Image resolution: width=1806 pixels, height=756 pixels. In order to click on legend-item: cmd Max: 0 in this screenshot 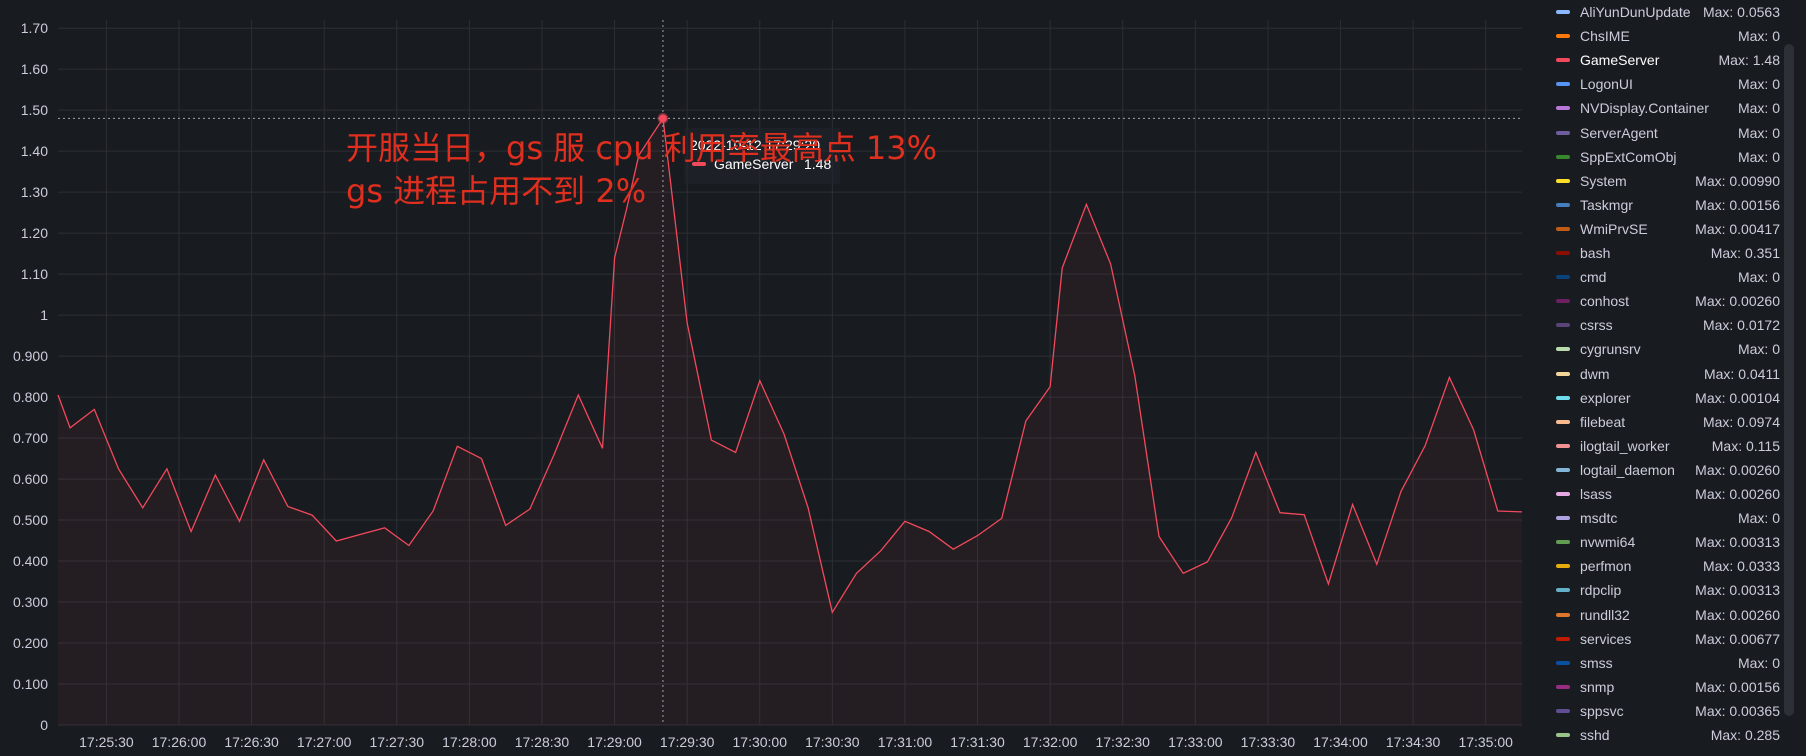, I will do `click(1668, 277)`.